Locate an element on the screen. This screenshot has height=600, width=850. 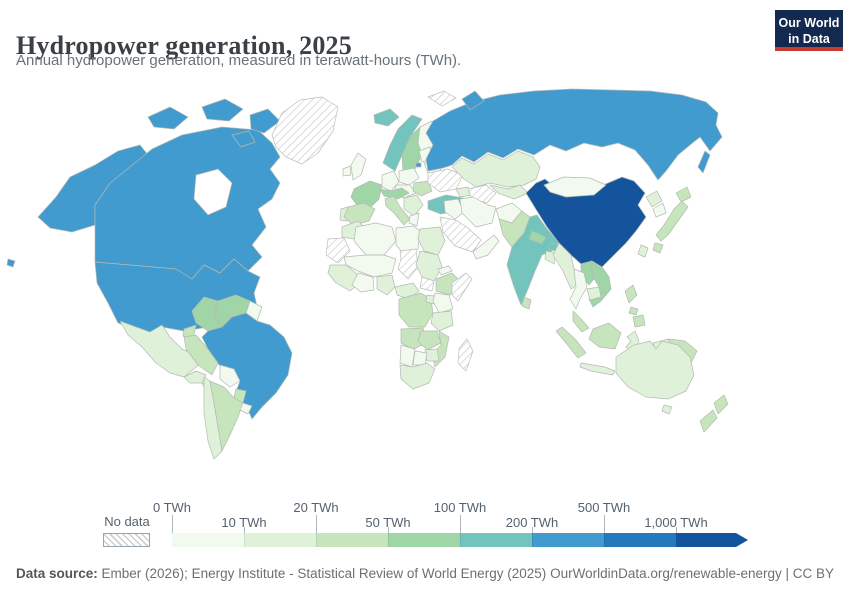
owid-logo: Our World in Data is located at coordinates (809, 28).